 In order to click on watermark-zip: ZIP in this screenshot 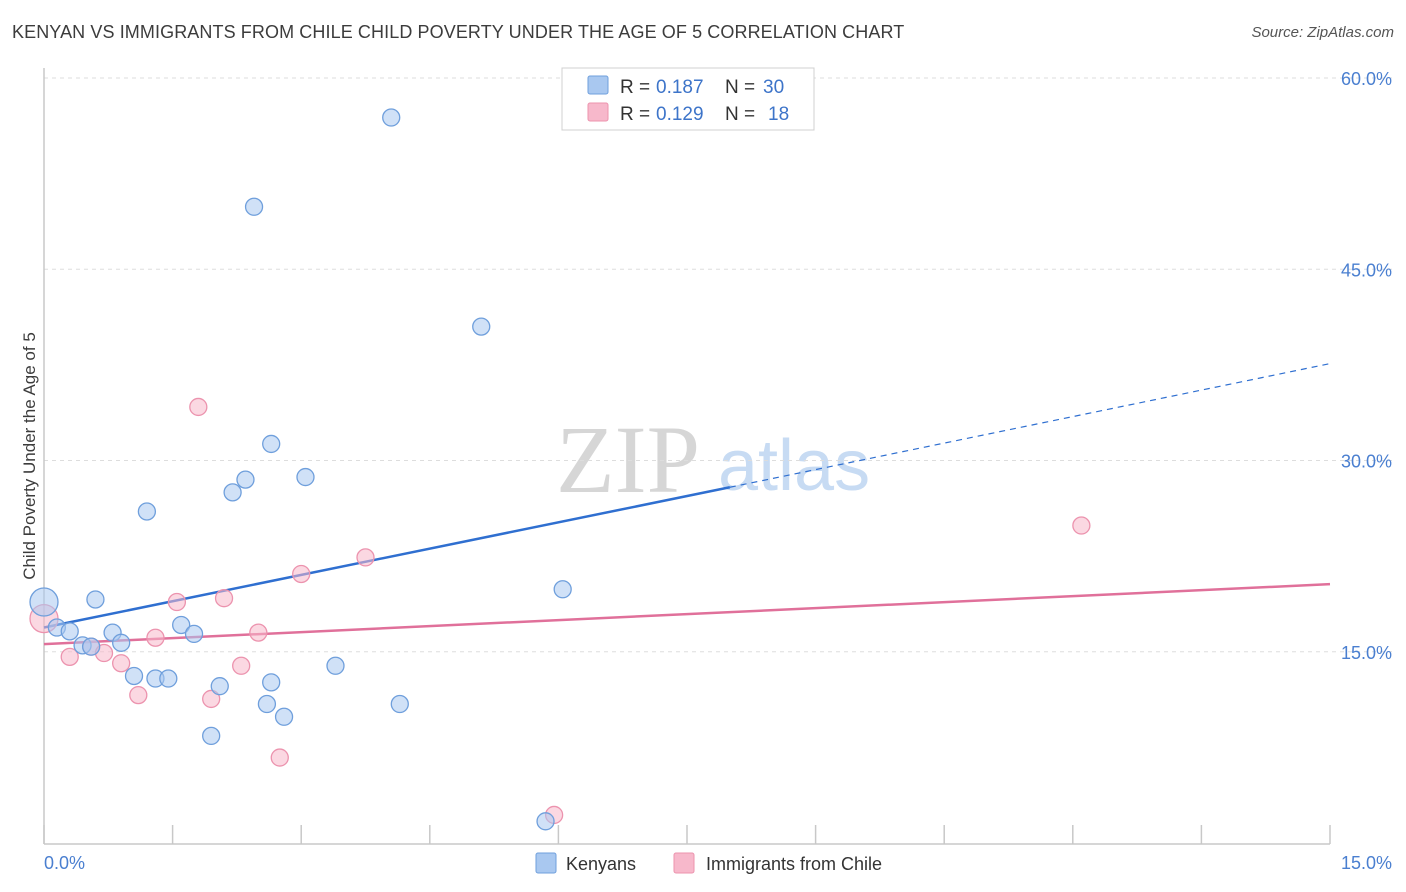, I will do `click(628, 459)`.